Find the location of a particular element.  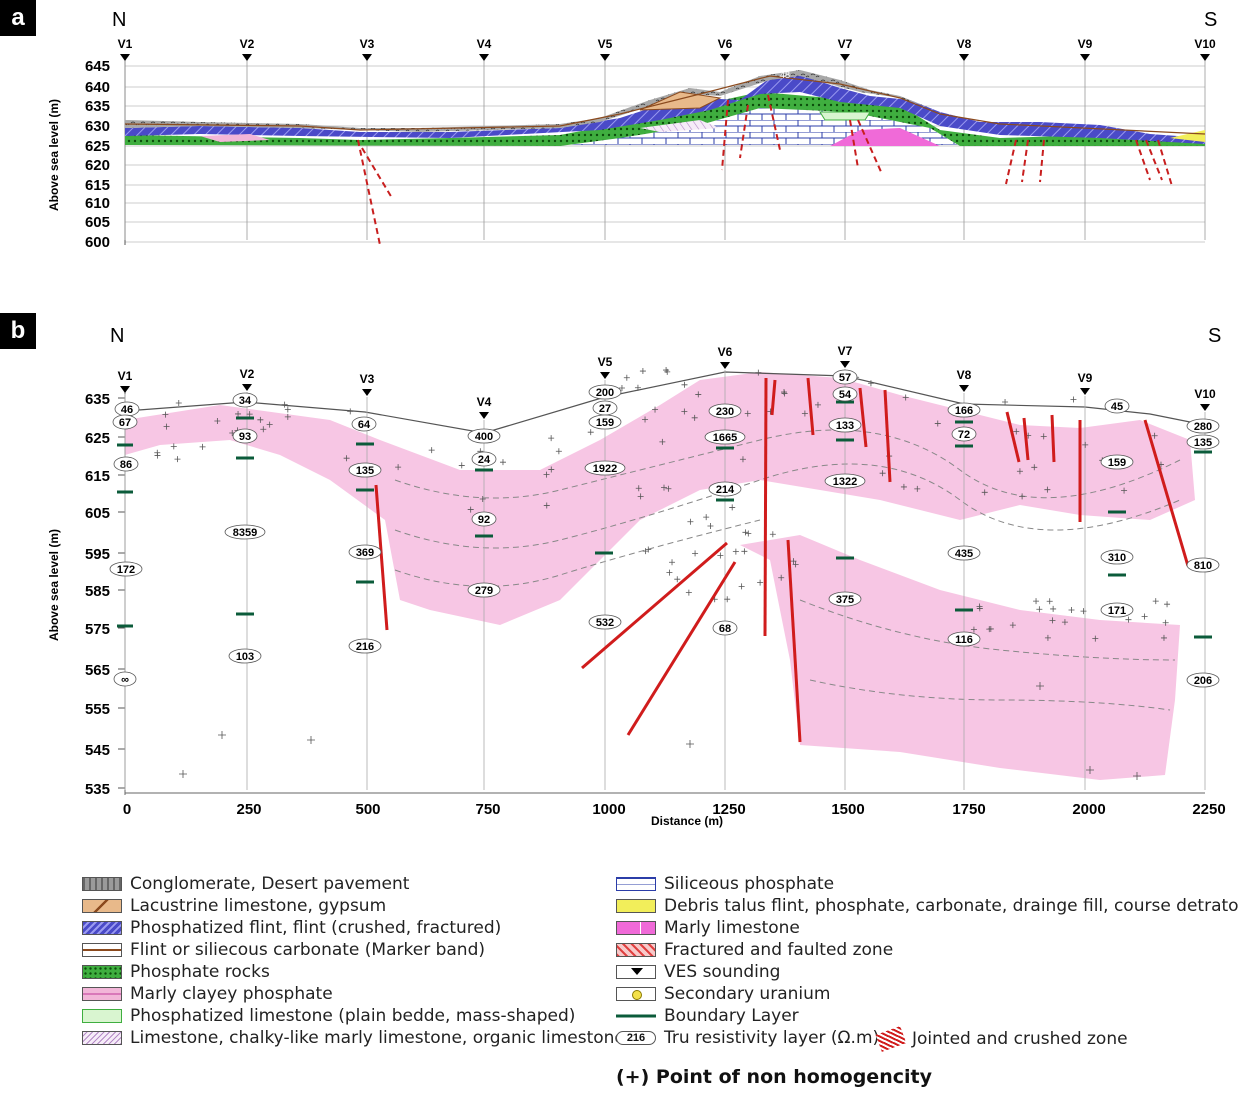

panel-a-ytick: 605 is located at coordinates (97, 222).